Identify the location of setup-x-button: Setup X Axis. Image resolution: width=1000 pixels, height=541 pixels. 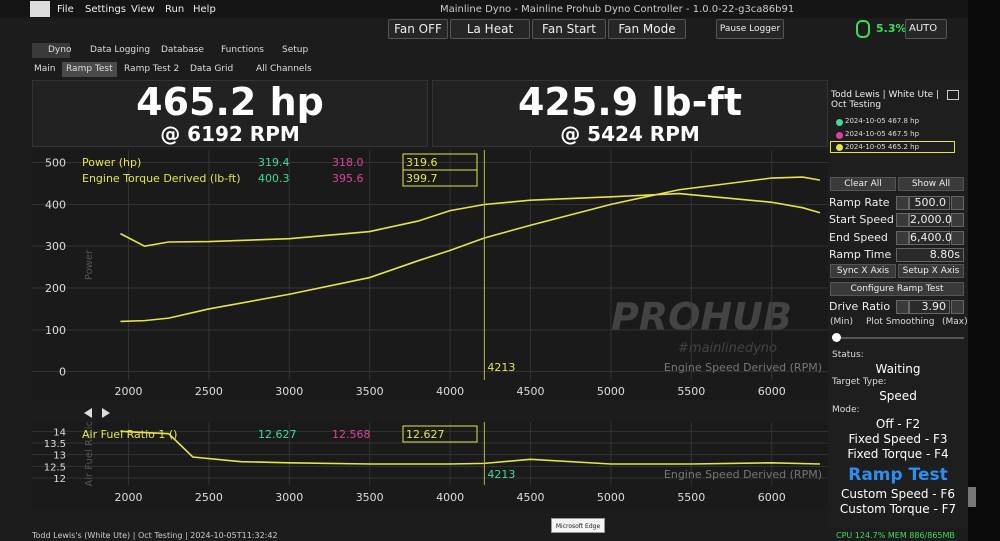
(931, 271).